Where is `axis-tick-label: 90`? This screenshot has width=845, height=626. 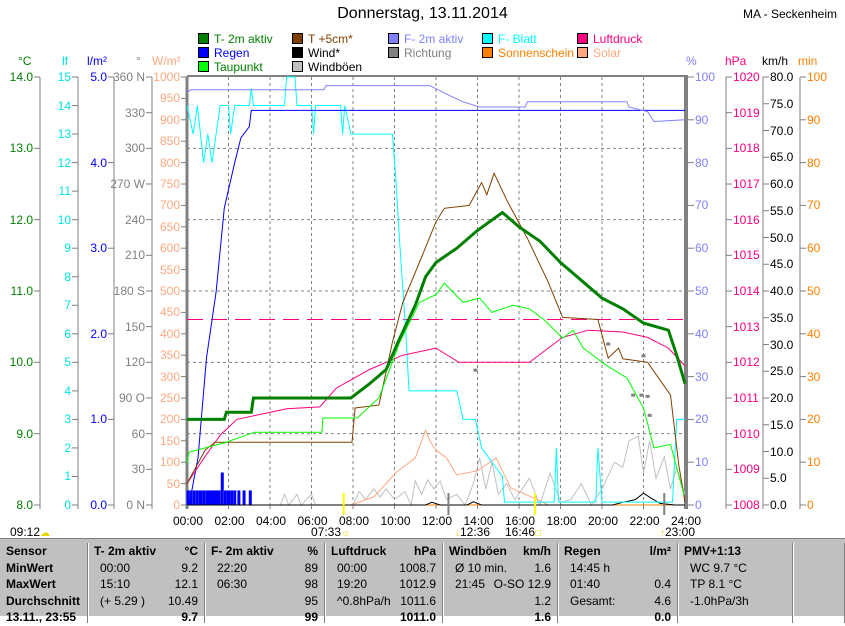 axis-tick-label: 90 is located at coordinates (702, 119).